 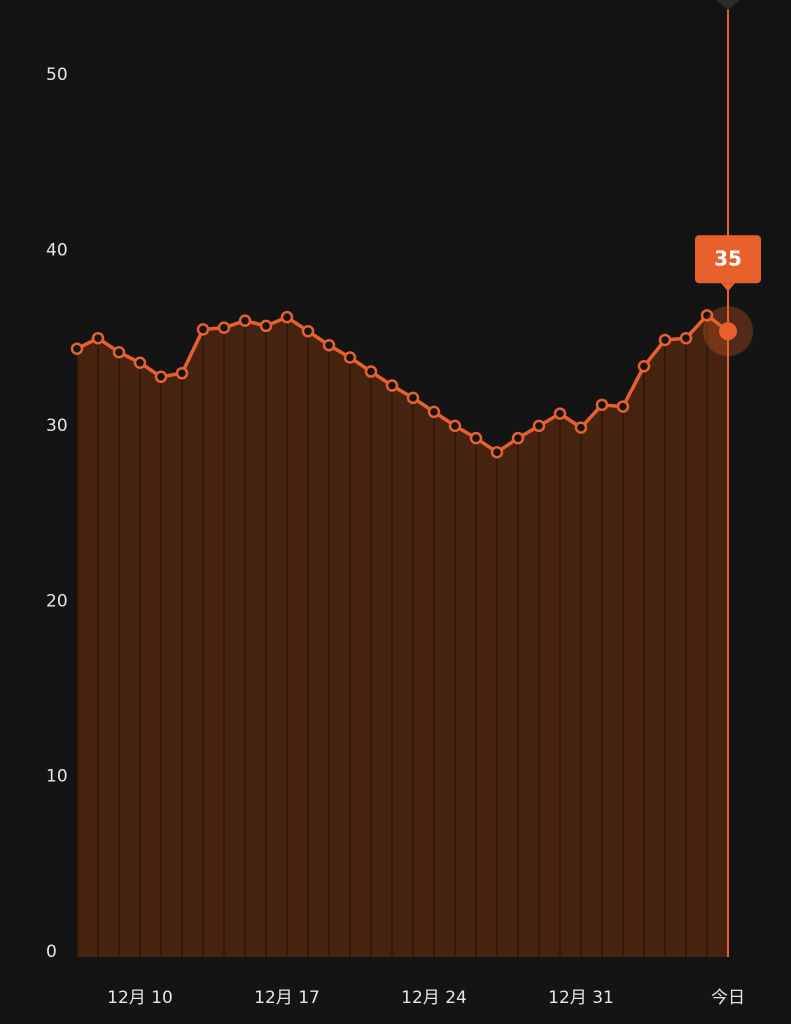 I want to click on y-tick-label: 50, so click(x=57, y=75).